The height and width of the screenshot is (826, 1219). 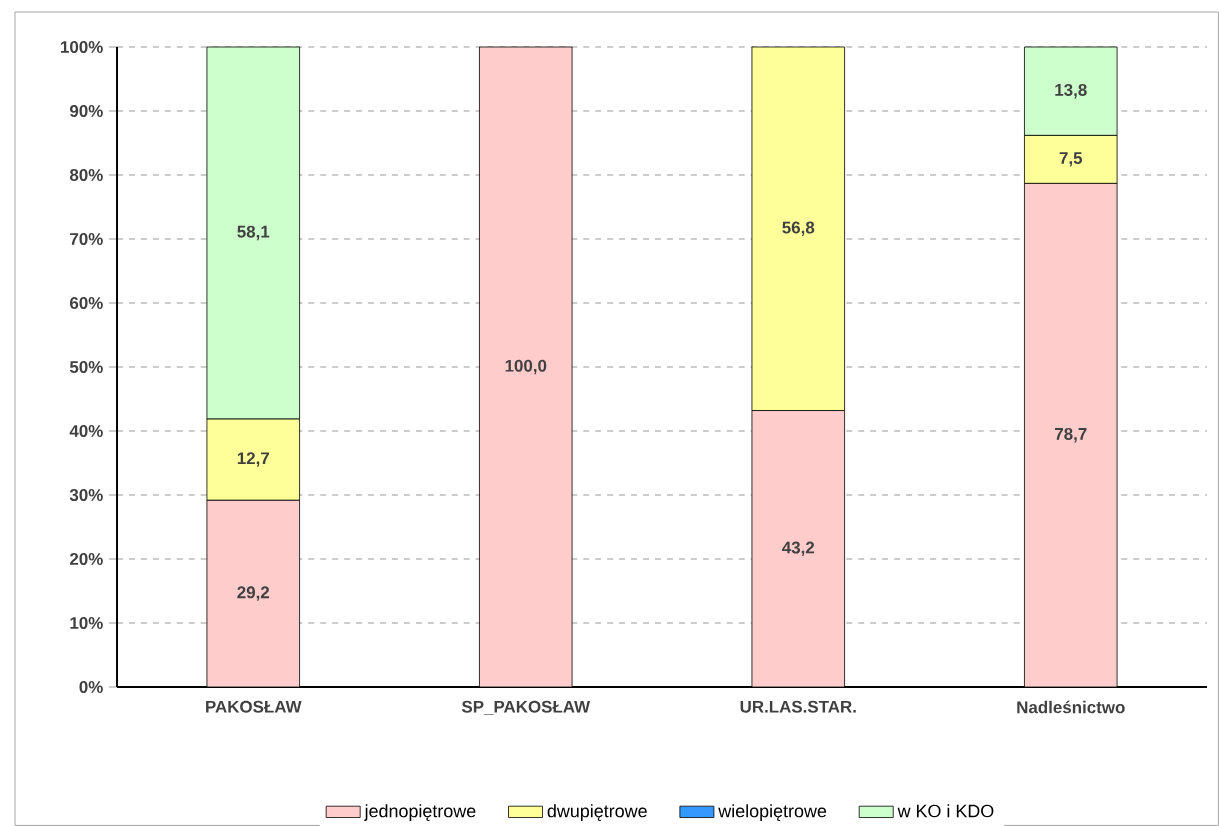 What do you see at coordinates (798, 706) in the screenshot?
I see `x-tick-label: UR.LAS.STAR.` at bounding box center [798, 706].